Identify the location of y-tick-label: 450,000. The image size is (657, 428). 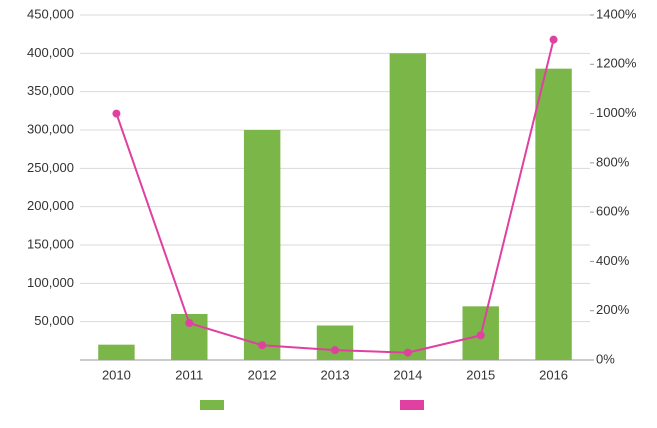
(50, 13).